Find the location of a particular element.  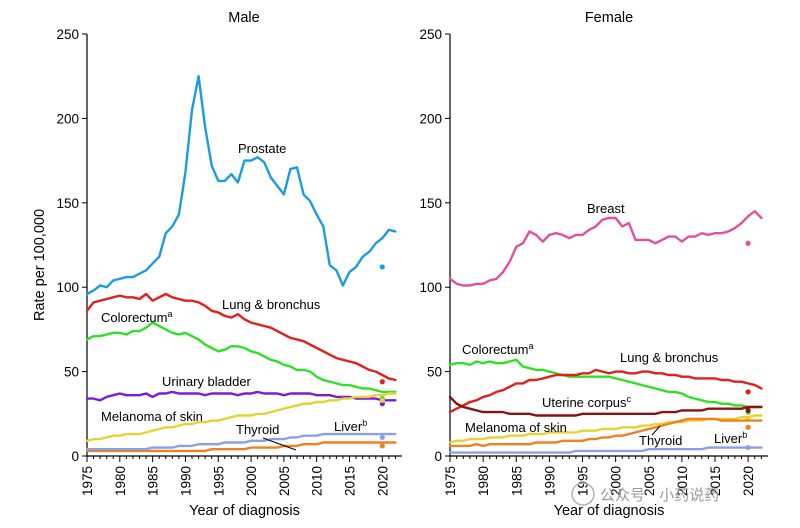

watermark: 公众号 · 小药说药 is located at coordinates (645, 494).